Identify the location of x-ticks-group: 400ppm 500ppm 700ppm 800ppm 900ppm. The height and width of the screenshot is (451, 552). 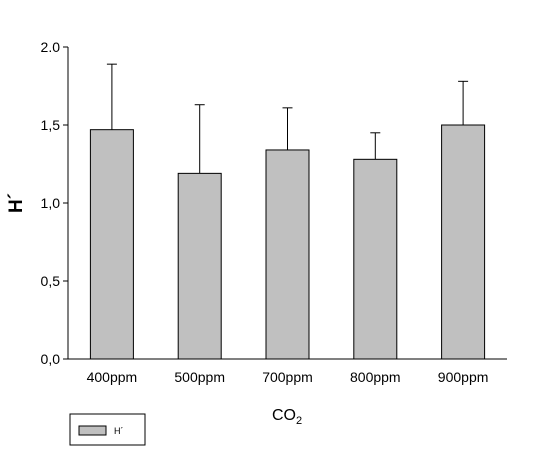
(288, 377).